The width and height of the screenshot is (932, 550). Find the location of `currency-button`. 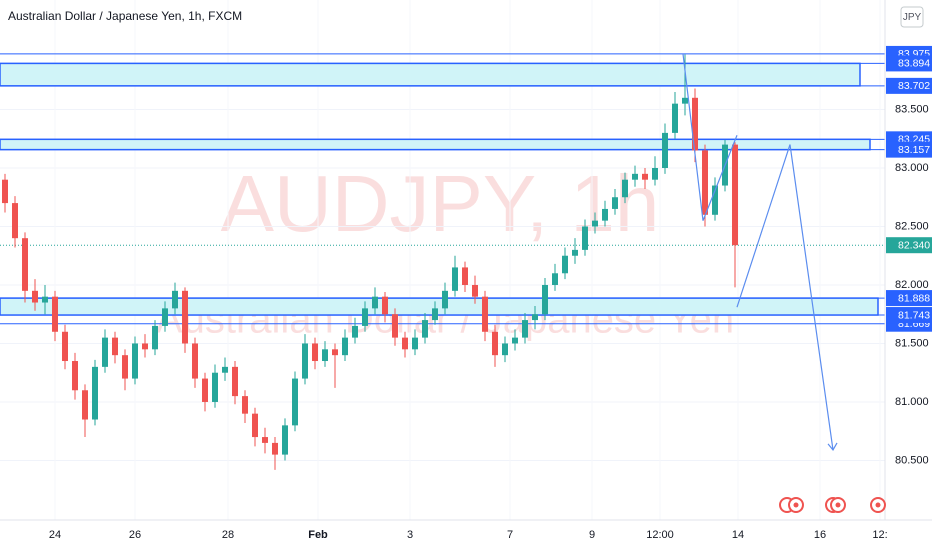

currency-button is located at coordinates (912, 17).